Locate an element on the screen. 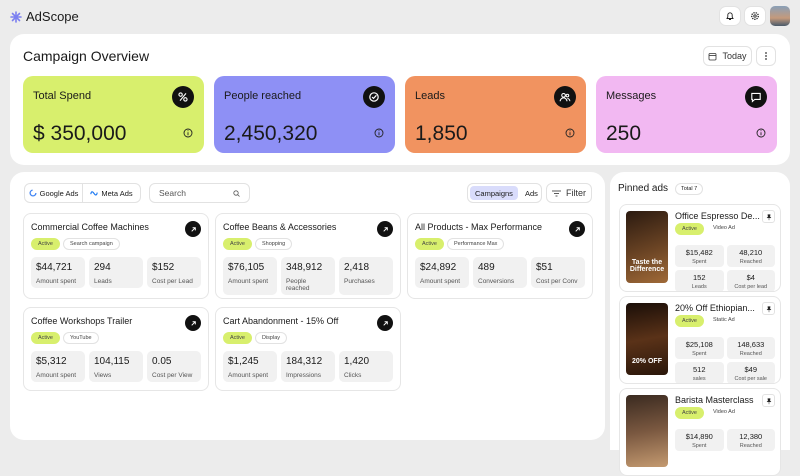  ad-image-text: Taste the Difference is located at coordinates (647, 266).